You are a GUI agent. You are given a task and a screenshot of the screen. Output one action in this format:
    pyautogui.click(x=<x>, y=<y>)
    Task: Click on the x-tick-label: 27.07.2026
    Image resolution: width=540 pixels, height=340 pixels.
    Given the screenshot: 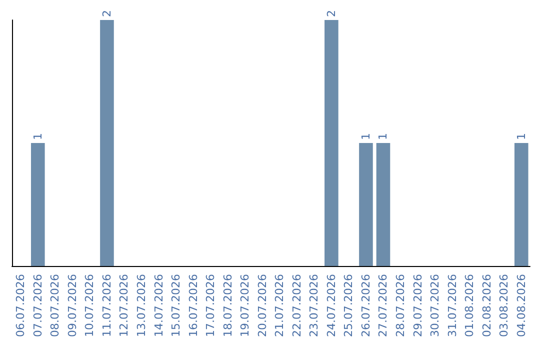 What is the action you would take?
    pyautogui.click(x=383, y=306)
    